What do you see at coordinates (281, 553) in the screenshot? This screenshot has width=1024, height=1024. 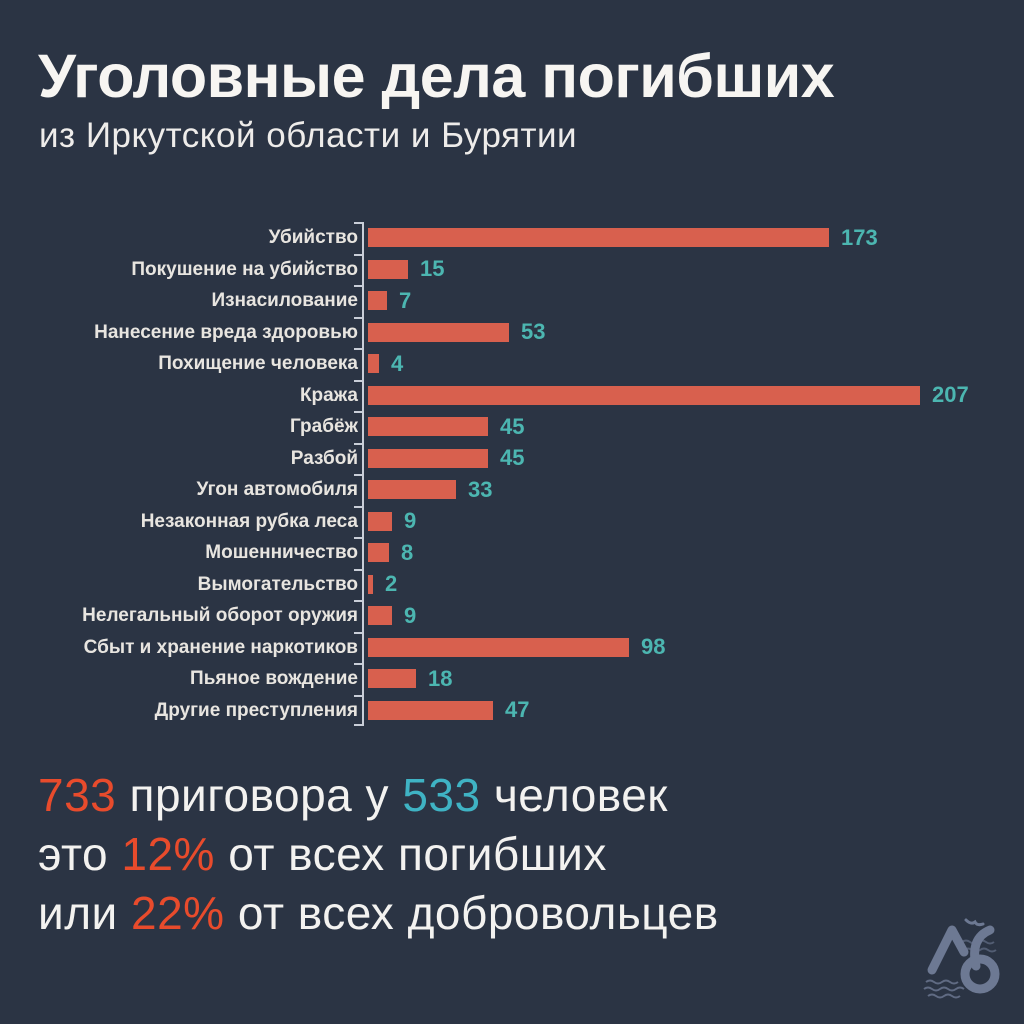 I see `category-label: Мошенничество` at bounding box center [281, 553].